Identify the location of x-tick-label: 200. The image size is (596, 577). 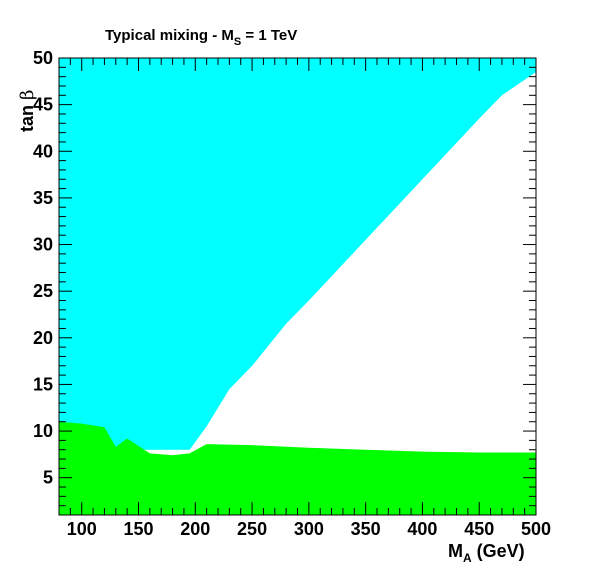
(195, 529).